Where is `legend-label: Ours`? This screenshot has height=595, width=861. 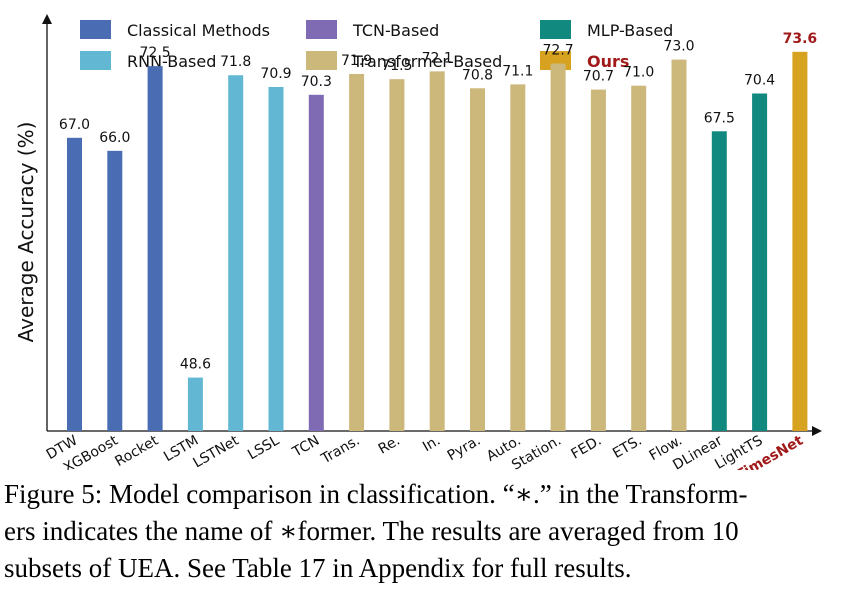
legend-label: Ours is located at coordinates (608, 61).